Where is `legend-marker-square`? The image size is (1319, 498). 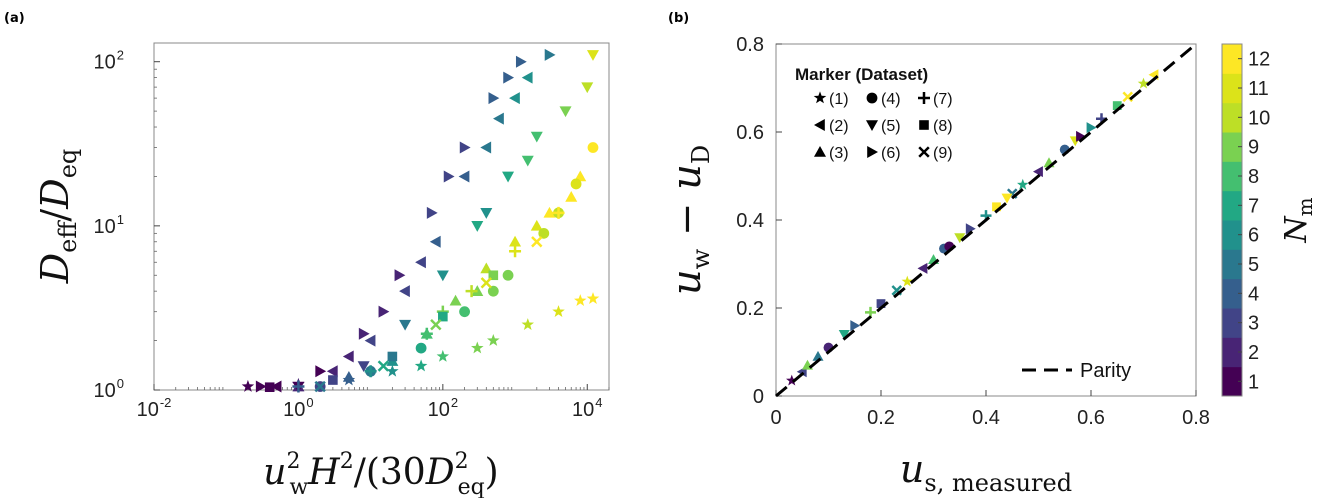
legend-marker-square is located at coordinates (924, 125).